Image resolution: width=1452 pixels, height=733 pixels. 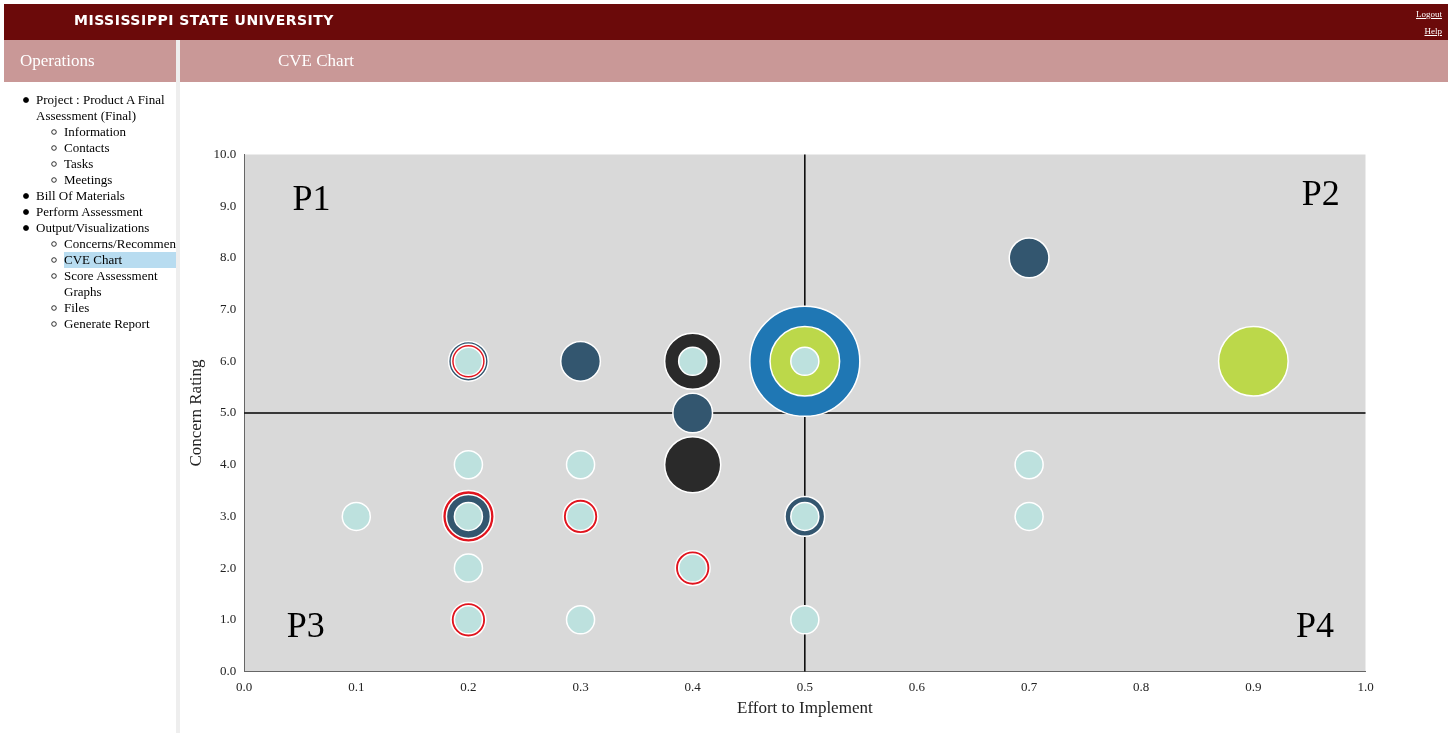 What do you see at coordinates (805, 707) in the screenshot?
I see `x-axis-title: Effort to Implement` at bounding box center [805, 707].